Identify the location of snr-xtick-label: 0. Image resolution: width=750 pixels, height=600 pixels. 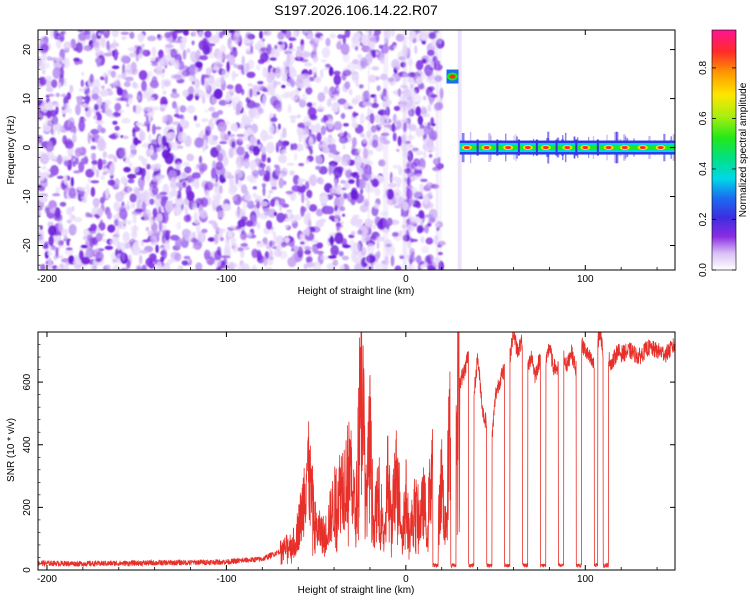
(406, 579).